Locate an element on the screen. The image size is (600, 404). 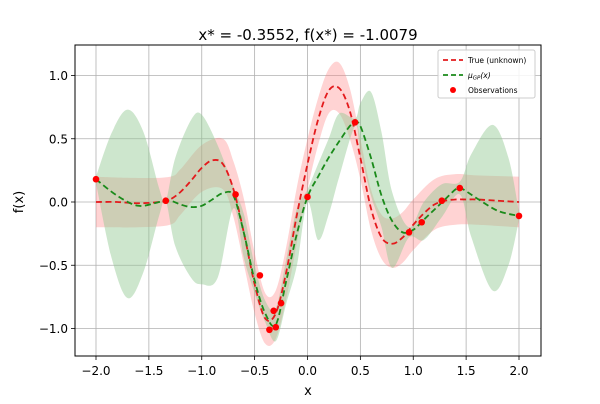
x-tick-label: −1.5 is located at coordinates (148, 371).